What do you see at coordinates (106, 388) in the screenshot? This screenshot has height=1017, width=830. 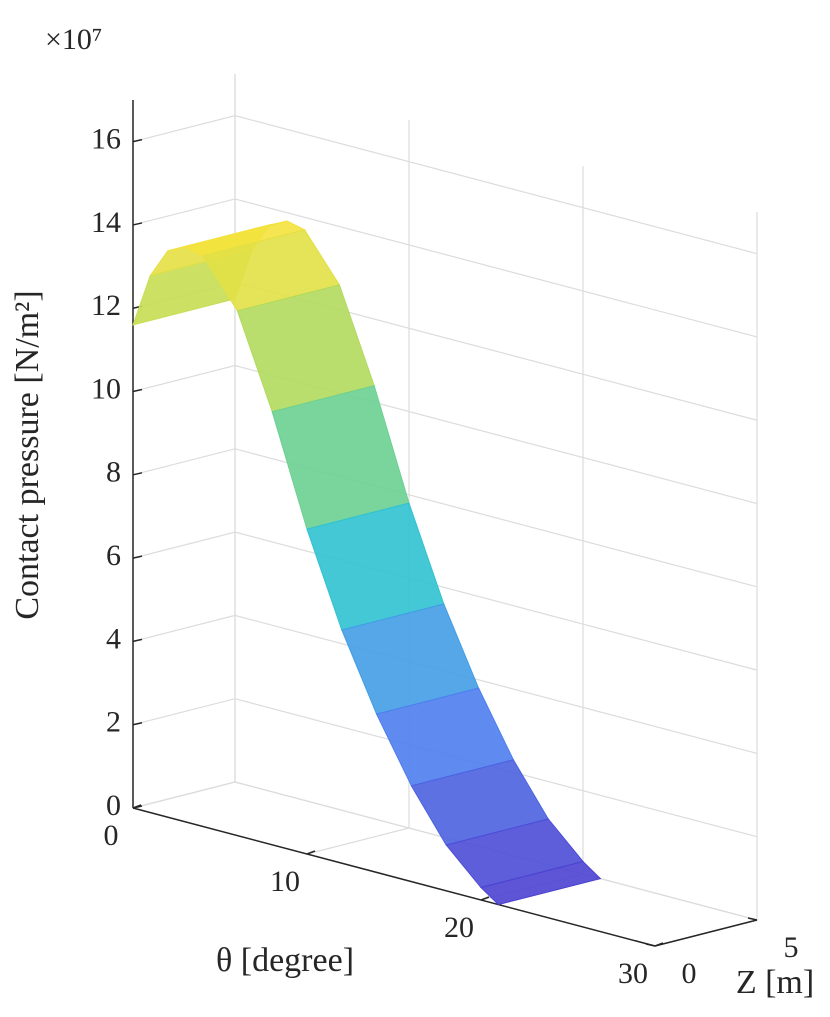 I see `y-tick-label: 10` at bounding box center [106, 388].